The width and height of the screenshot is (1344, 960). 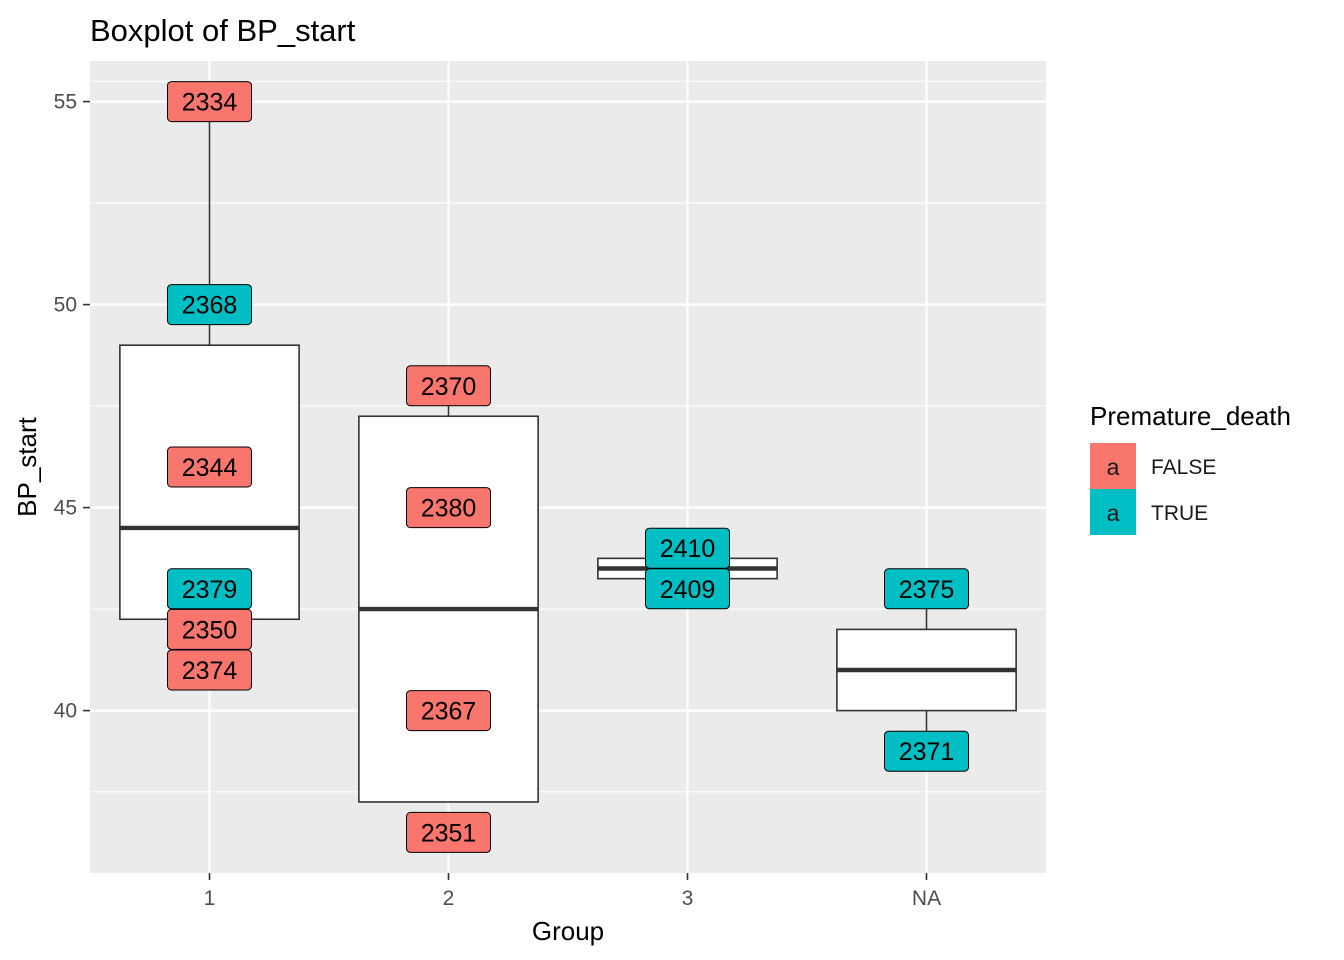 I want to click on point-label-text: 2351, so click(x=449, y=833).